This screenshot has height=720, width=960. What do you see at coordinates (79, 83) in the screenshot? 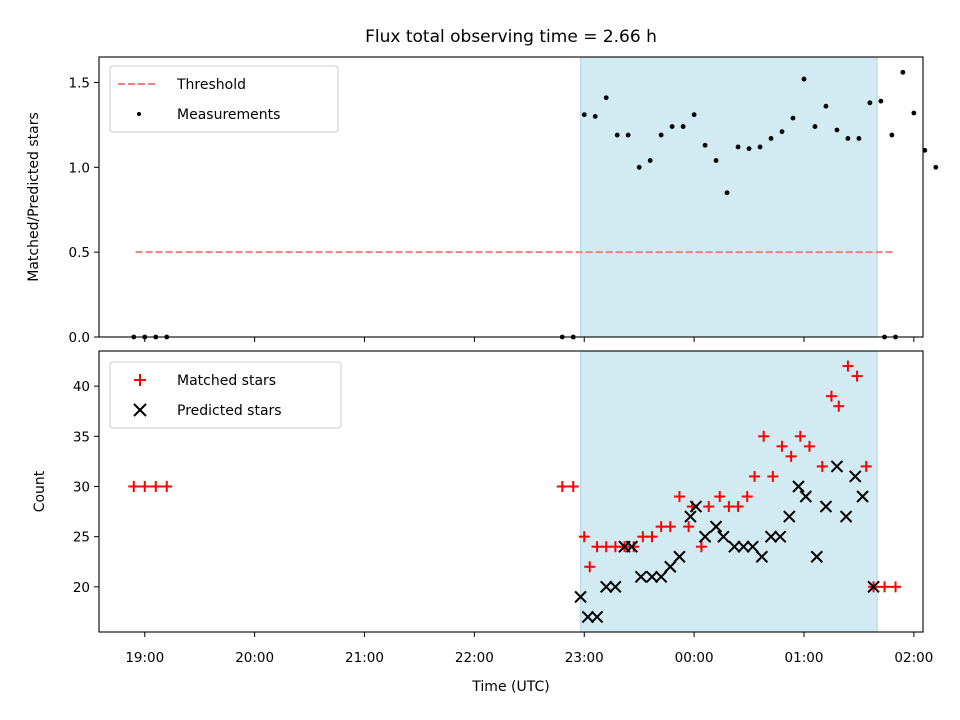
I see `y-tick-label: 1.5` at bounding box center [79, 83].